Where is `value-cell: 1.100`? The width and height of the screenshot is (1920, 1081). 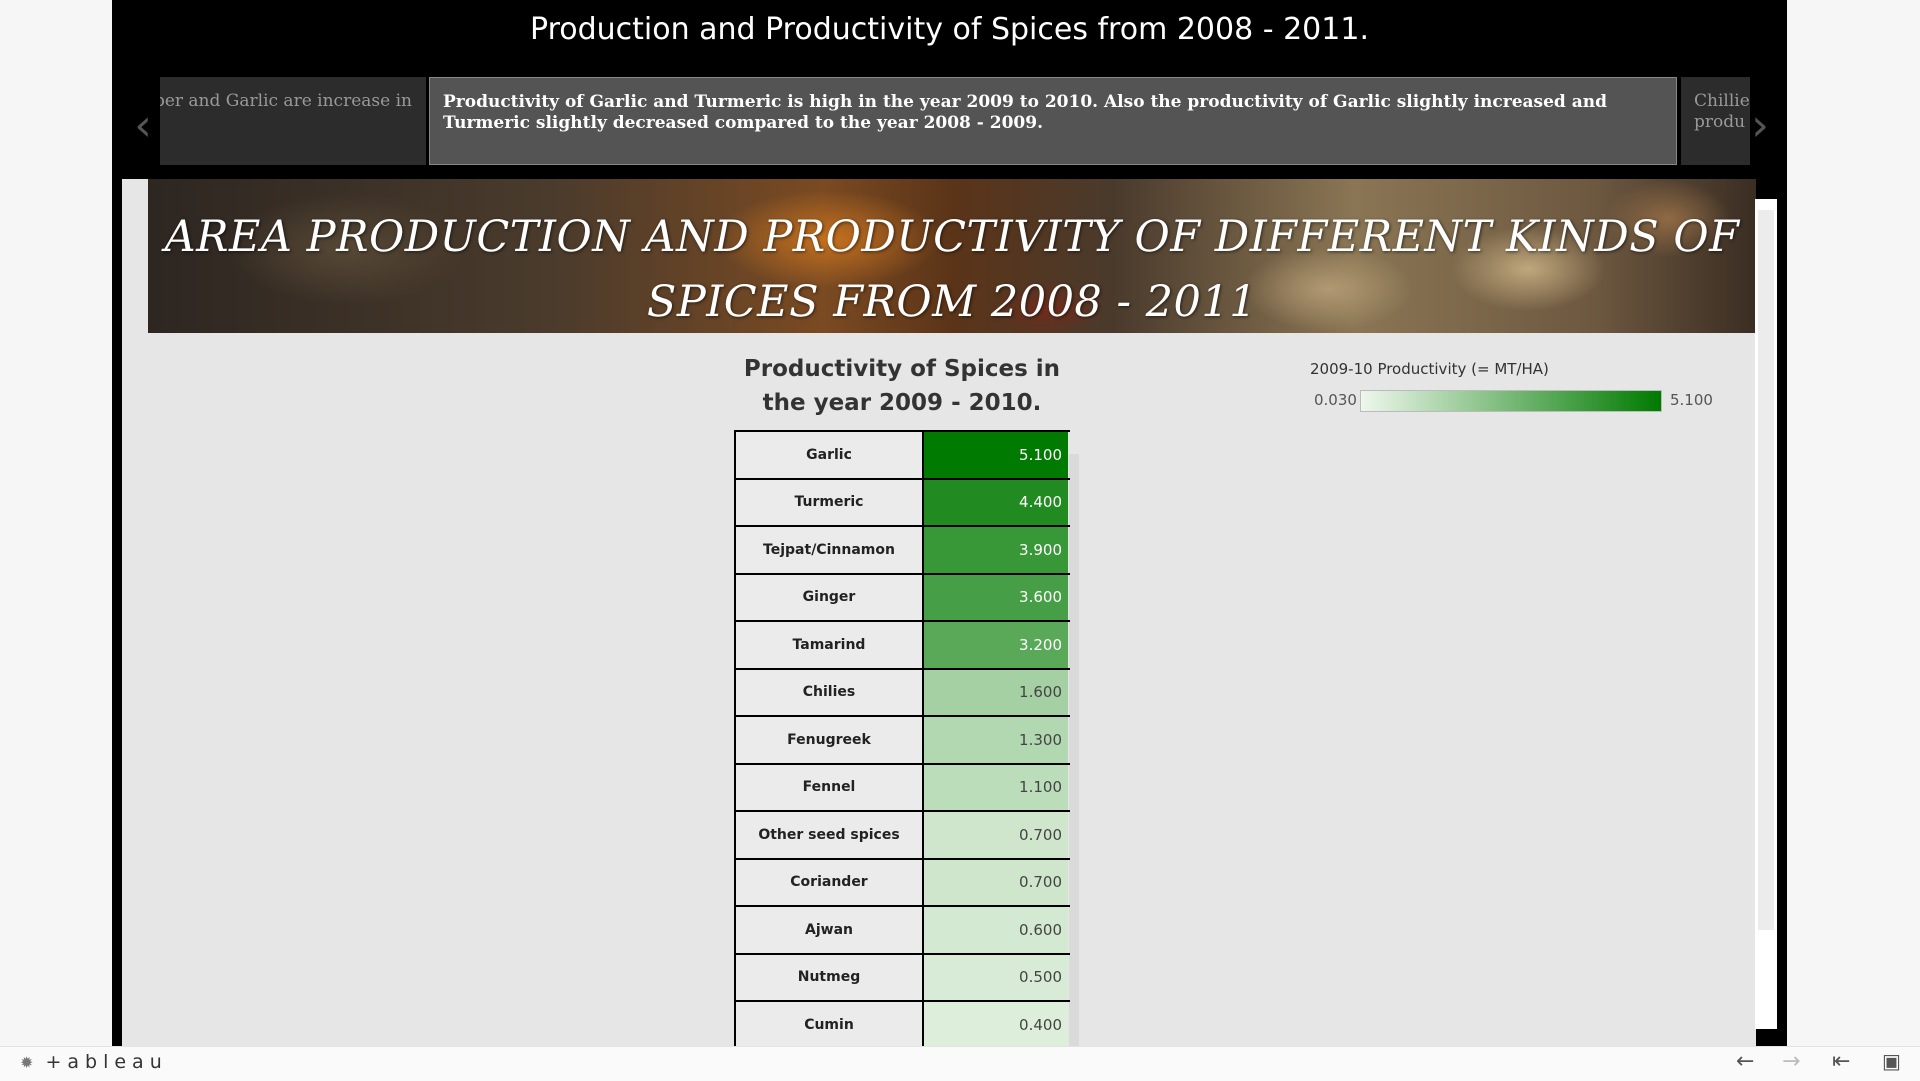 value-cell: 1.100 is located at coordinates (996, 787).